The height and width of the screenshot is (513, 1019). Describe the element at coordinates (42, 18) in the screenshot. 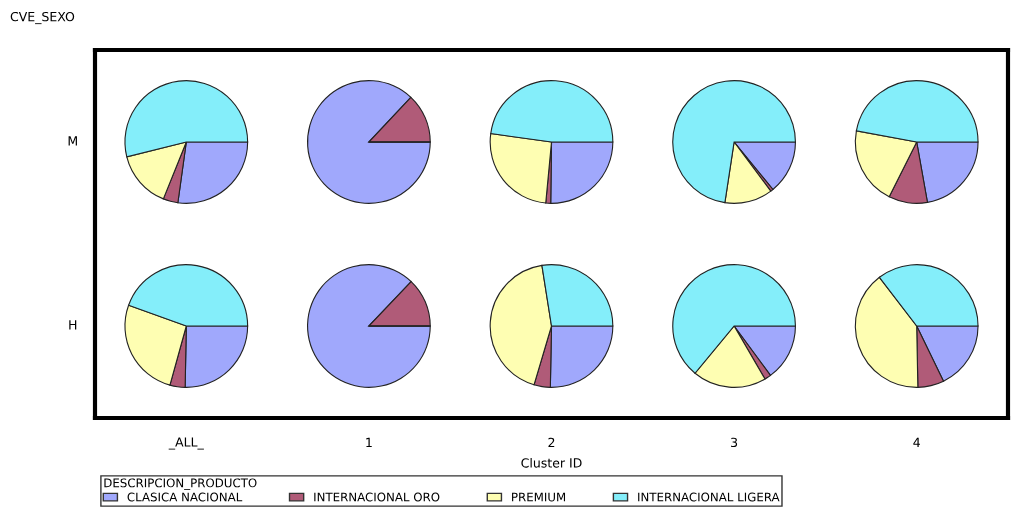

I see `text: CVE_SEXO` at that location.